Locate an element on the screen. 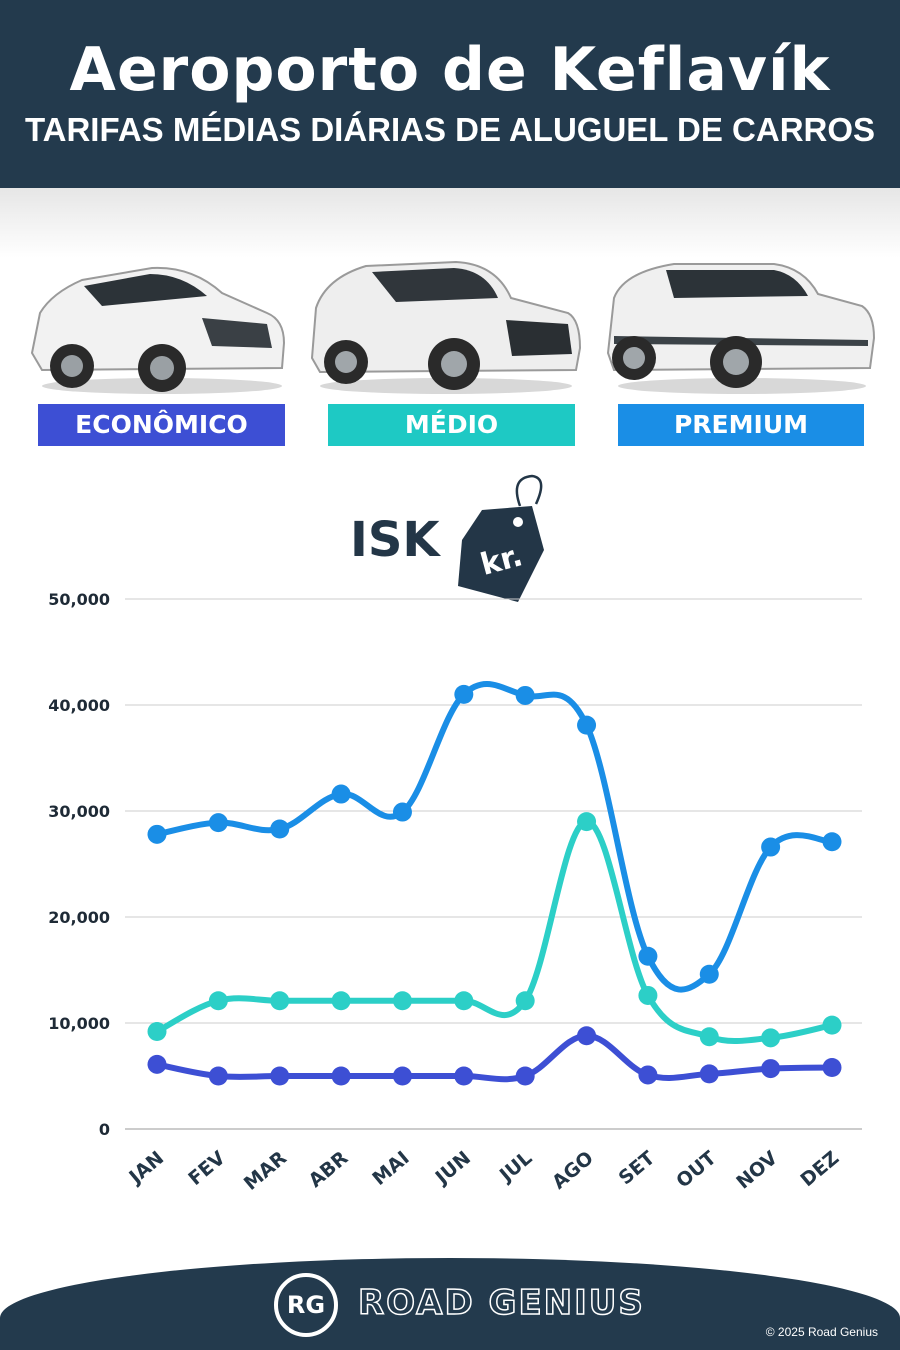  page-title: Aeroporto de Keflavík is located at coordinates (450, 70).